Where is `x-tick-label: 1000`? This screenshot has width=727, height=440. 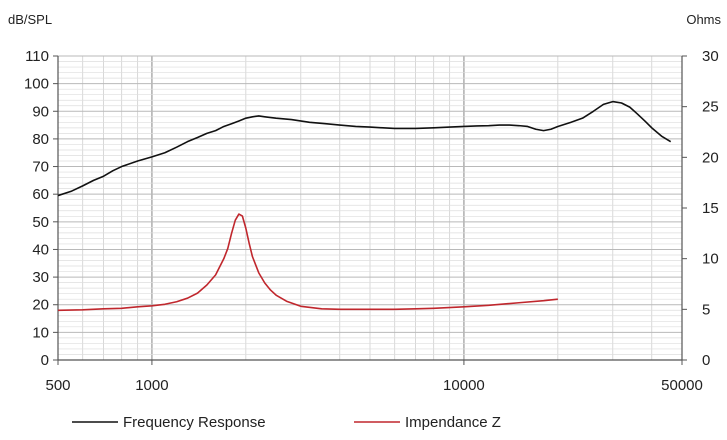
x-tick-label: 1000 is located at coordinates (151, 385).